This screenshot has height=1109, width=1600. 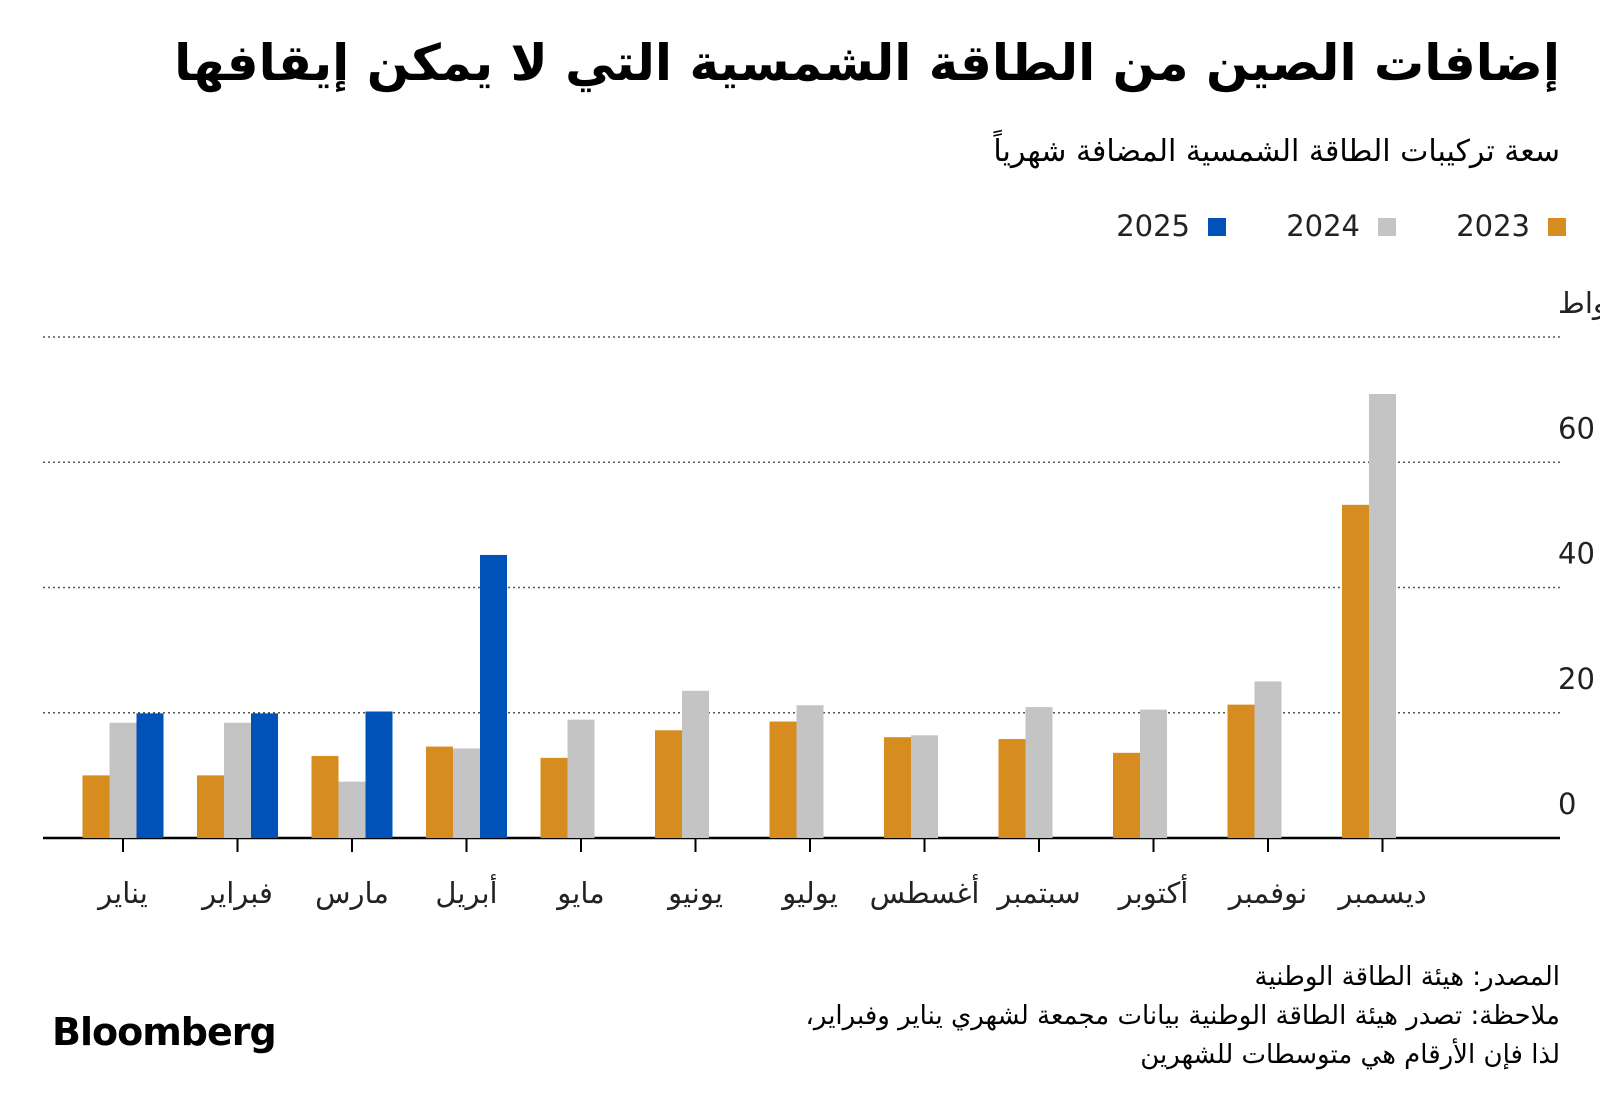 What do you see at coordinates (1407, 977) in the screenshot?
I see `source: المصدر: هيئة الطاقة الوطنية` at bounding box center [1407, 977].